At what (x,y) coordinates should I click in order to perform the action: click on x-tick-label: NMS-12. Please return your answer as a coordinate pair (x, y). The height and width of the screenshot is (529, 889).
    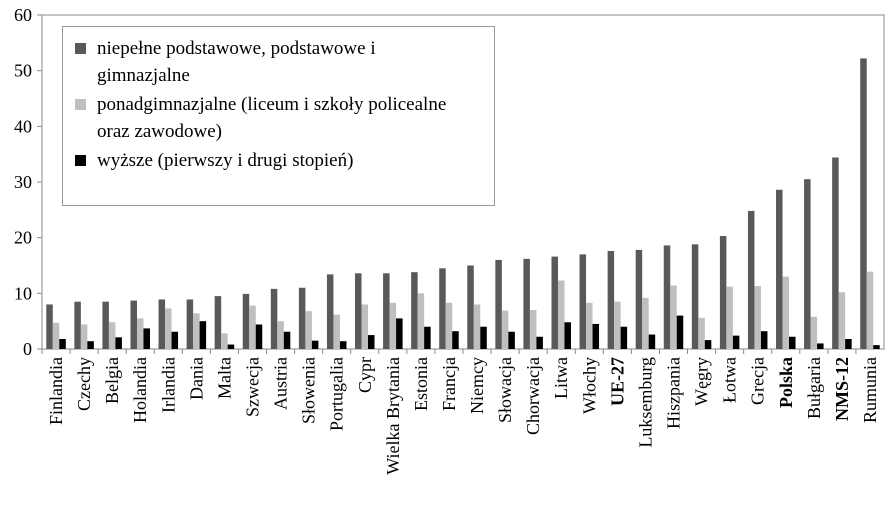
    Looking at the image, I should click on (842, 389).